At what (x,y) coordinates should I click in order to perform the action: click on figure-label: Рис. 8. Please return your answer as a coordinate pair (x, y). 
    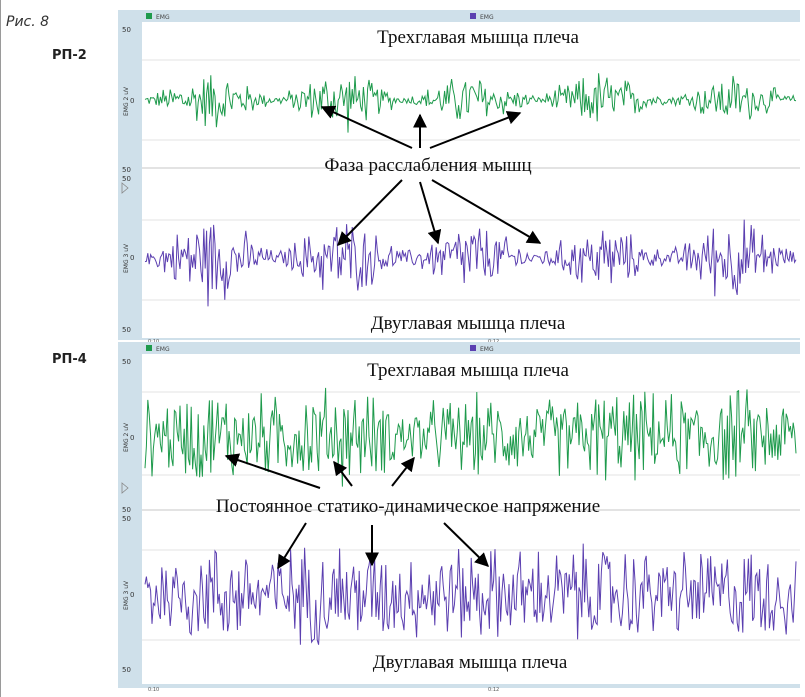
    Looking at the image, I should click on (28, 22).